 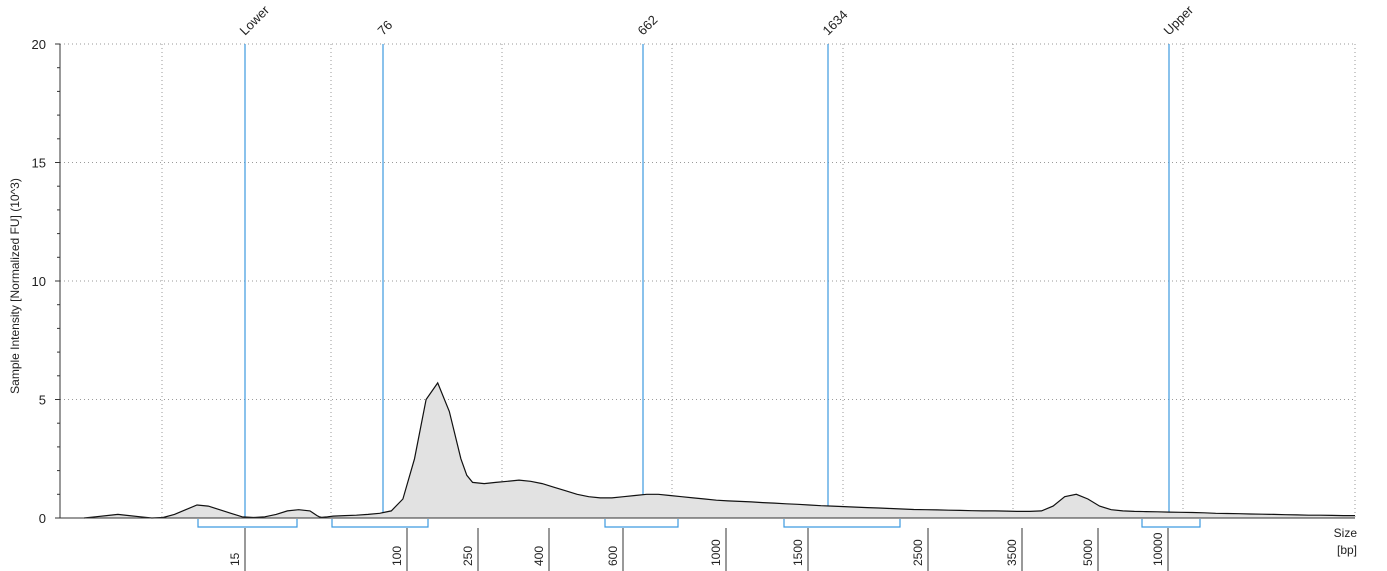 What do you see at coordinates (1158, 549) in the screenshot?
I see `x-tick-label: 10000` at bounding box center [1158, 549].